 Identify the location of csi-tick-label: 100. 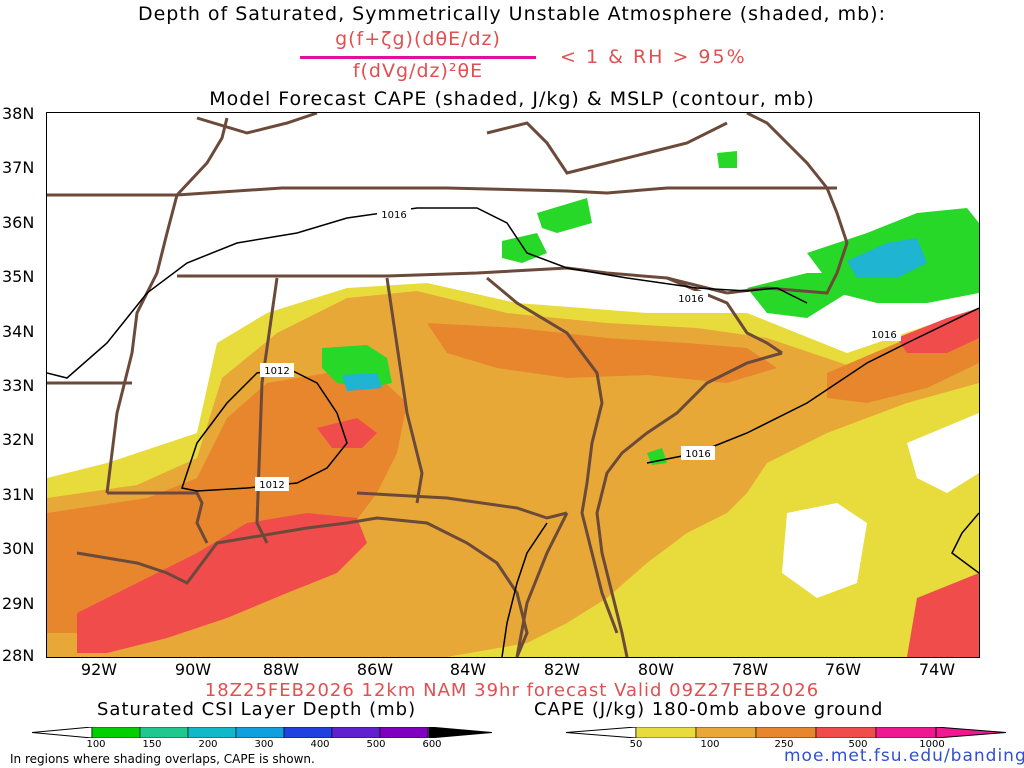
(96, 744).